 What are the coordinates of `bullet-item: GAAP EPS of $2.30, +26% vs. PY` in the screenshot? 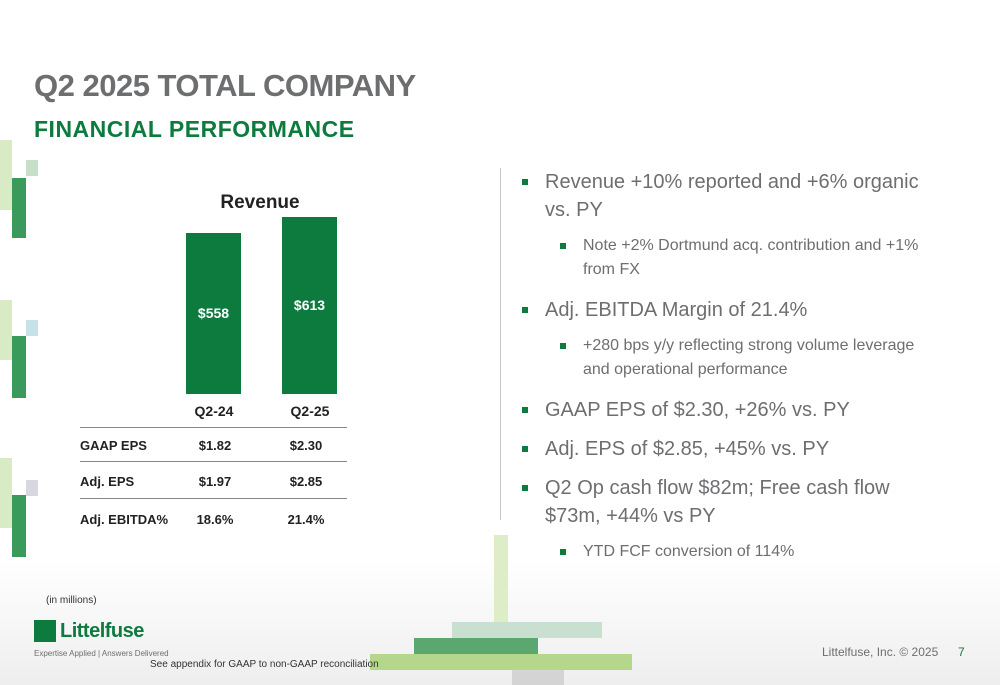 It's located at (720, 410).